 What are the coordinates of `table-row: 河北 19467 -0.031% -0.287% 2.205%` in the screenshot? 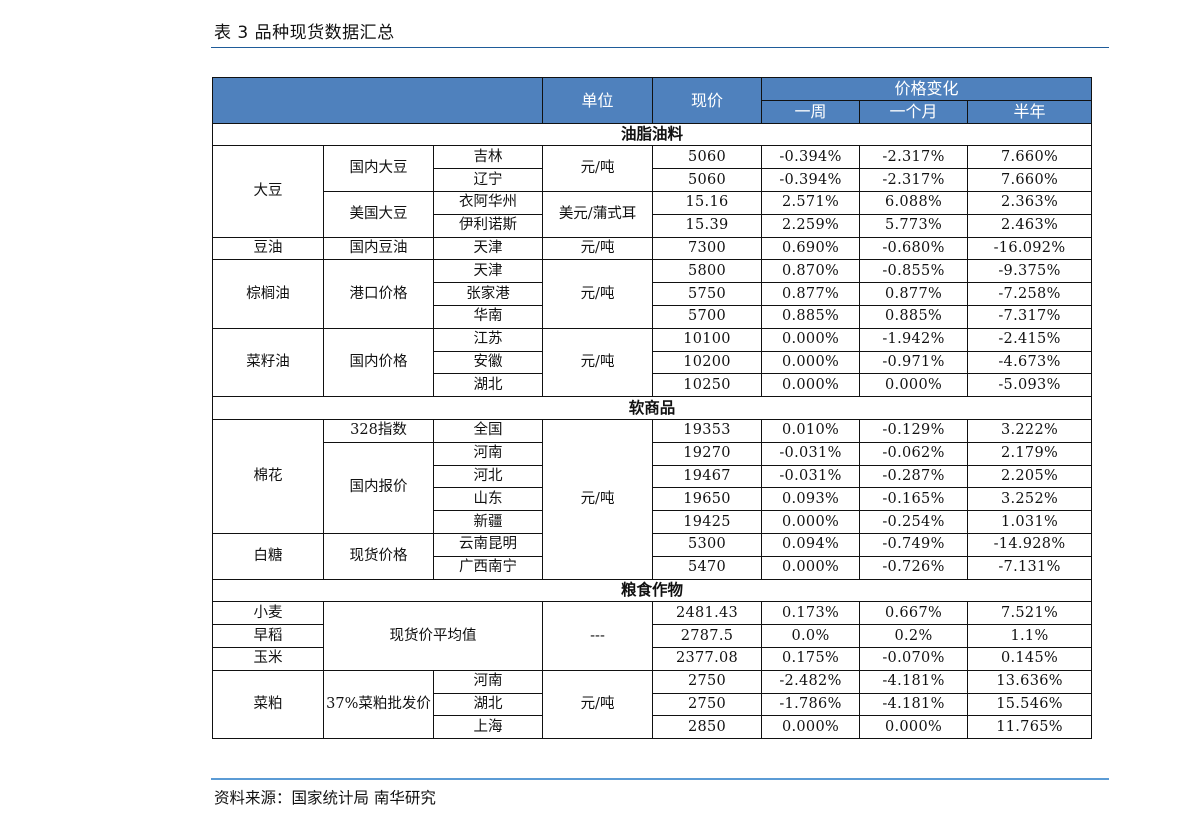 It's located at (653, 476).